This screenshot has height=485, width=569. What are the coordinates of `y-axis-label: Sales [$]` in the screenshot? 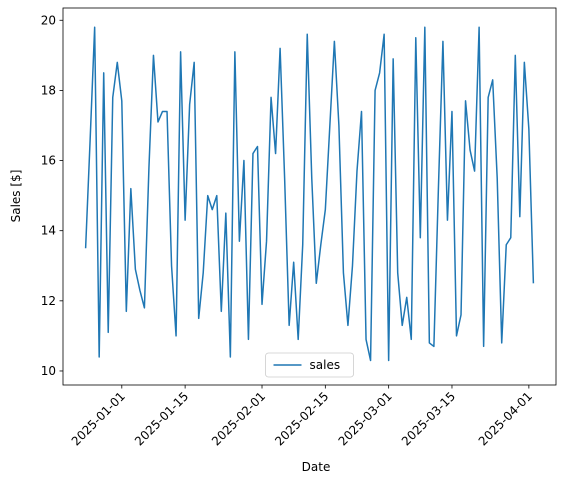 It's located at (16, 196).